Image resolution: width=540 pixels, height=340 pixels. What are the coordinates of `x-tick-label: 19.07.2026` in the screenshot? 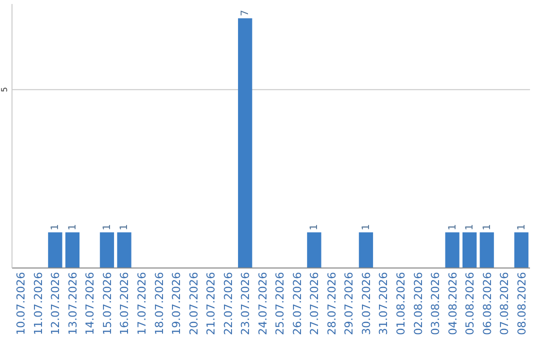 It's located at (177, 303).